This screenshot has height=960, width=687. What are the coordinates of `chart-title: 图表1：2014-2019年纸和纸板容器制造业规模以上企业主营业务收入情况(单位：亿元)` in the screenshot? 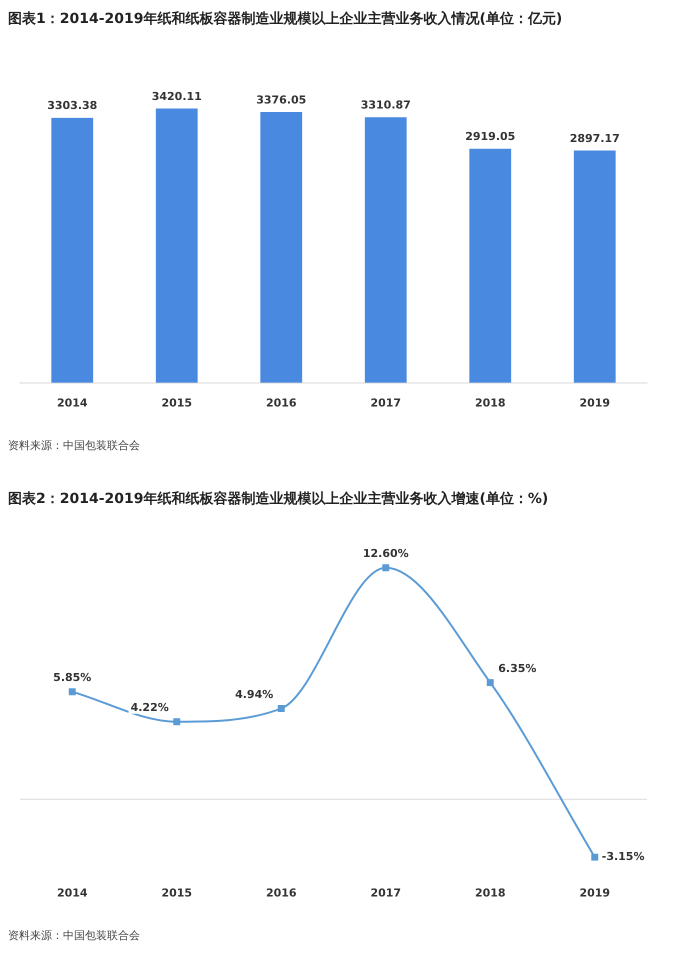 It's located at (285, 19).